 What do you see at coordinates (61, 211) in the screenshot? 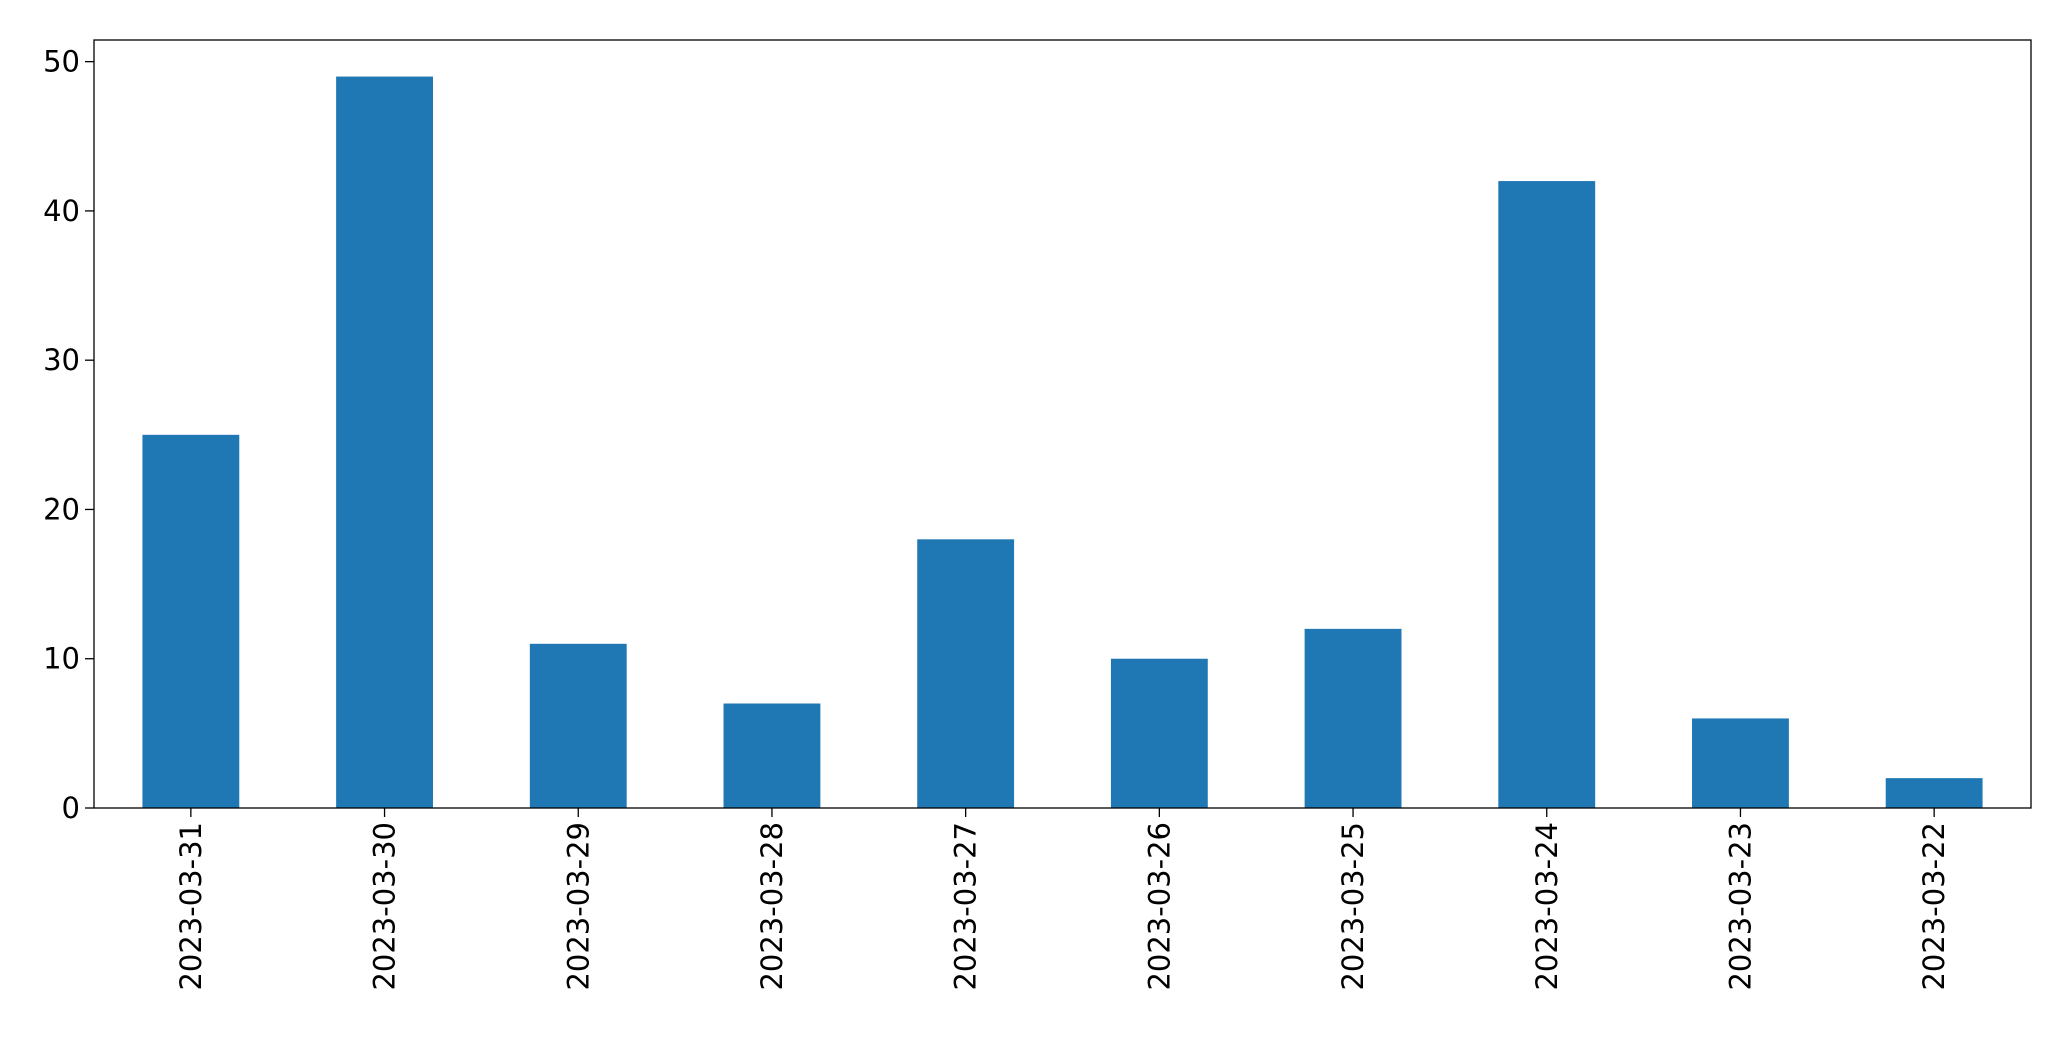
I see `y-tick-label: 40` at bounding box center [61, 211].